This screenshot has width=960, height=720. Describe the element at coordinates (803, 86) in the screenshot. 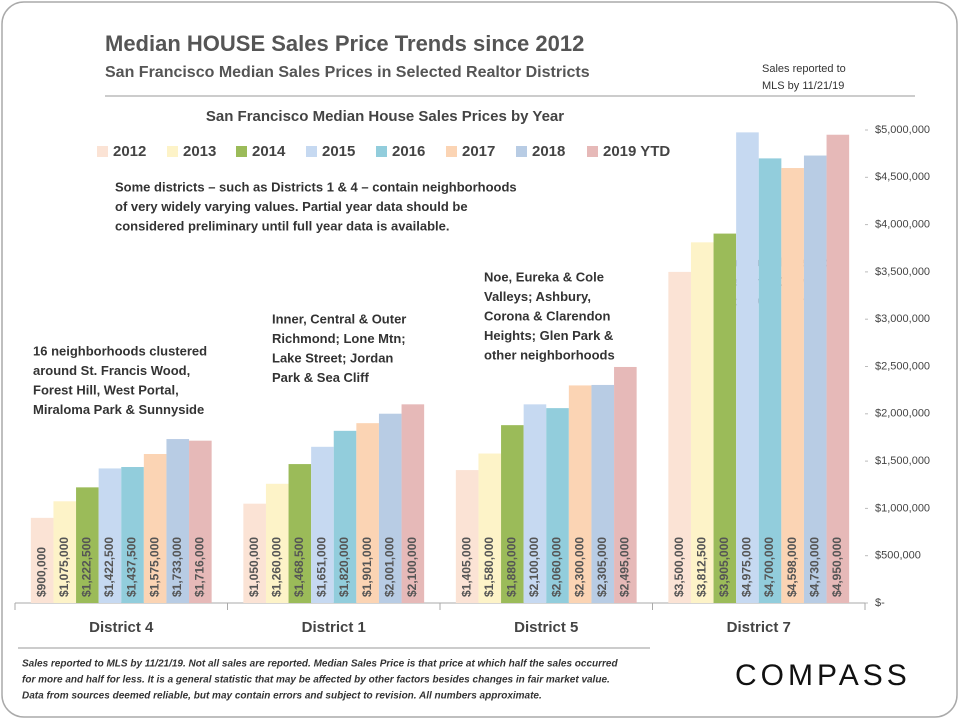

I see `side-note: MLS by 11/21/19` at that location.